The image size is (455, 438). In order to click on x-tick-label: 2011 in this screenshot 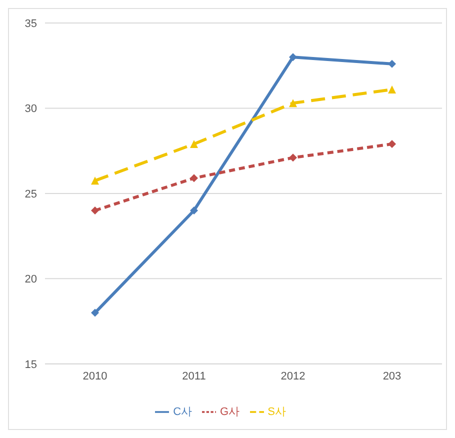, I will do `click(194, 376)`.